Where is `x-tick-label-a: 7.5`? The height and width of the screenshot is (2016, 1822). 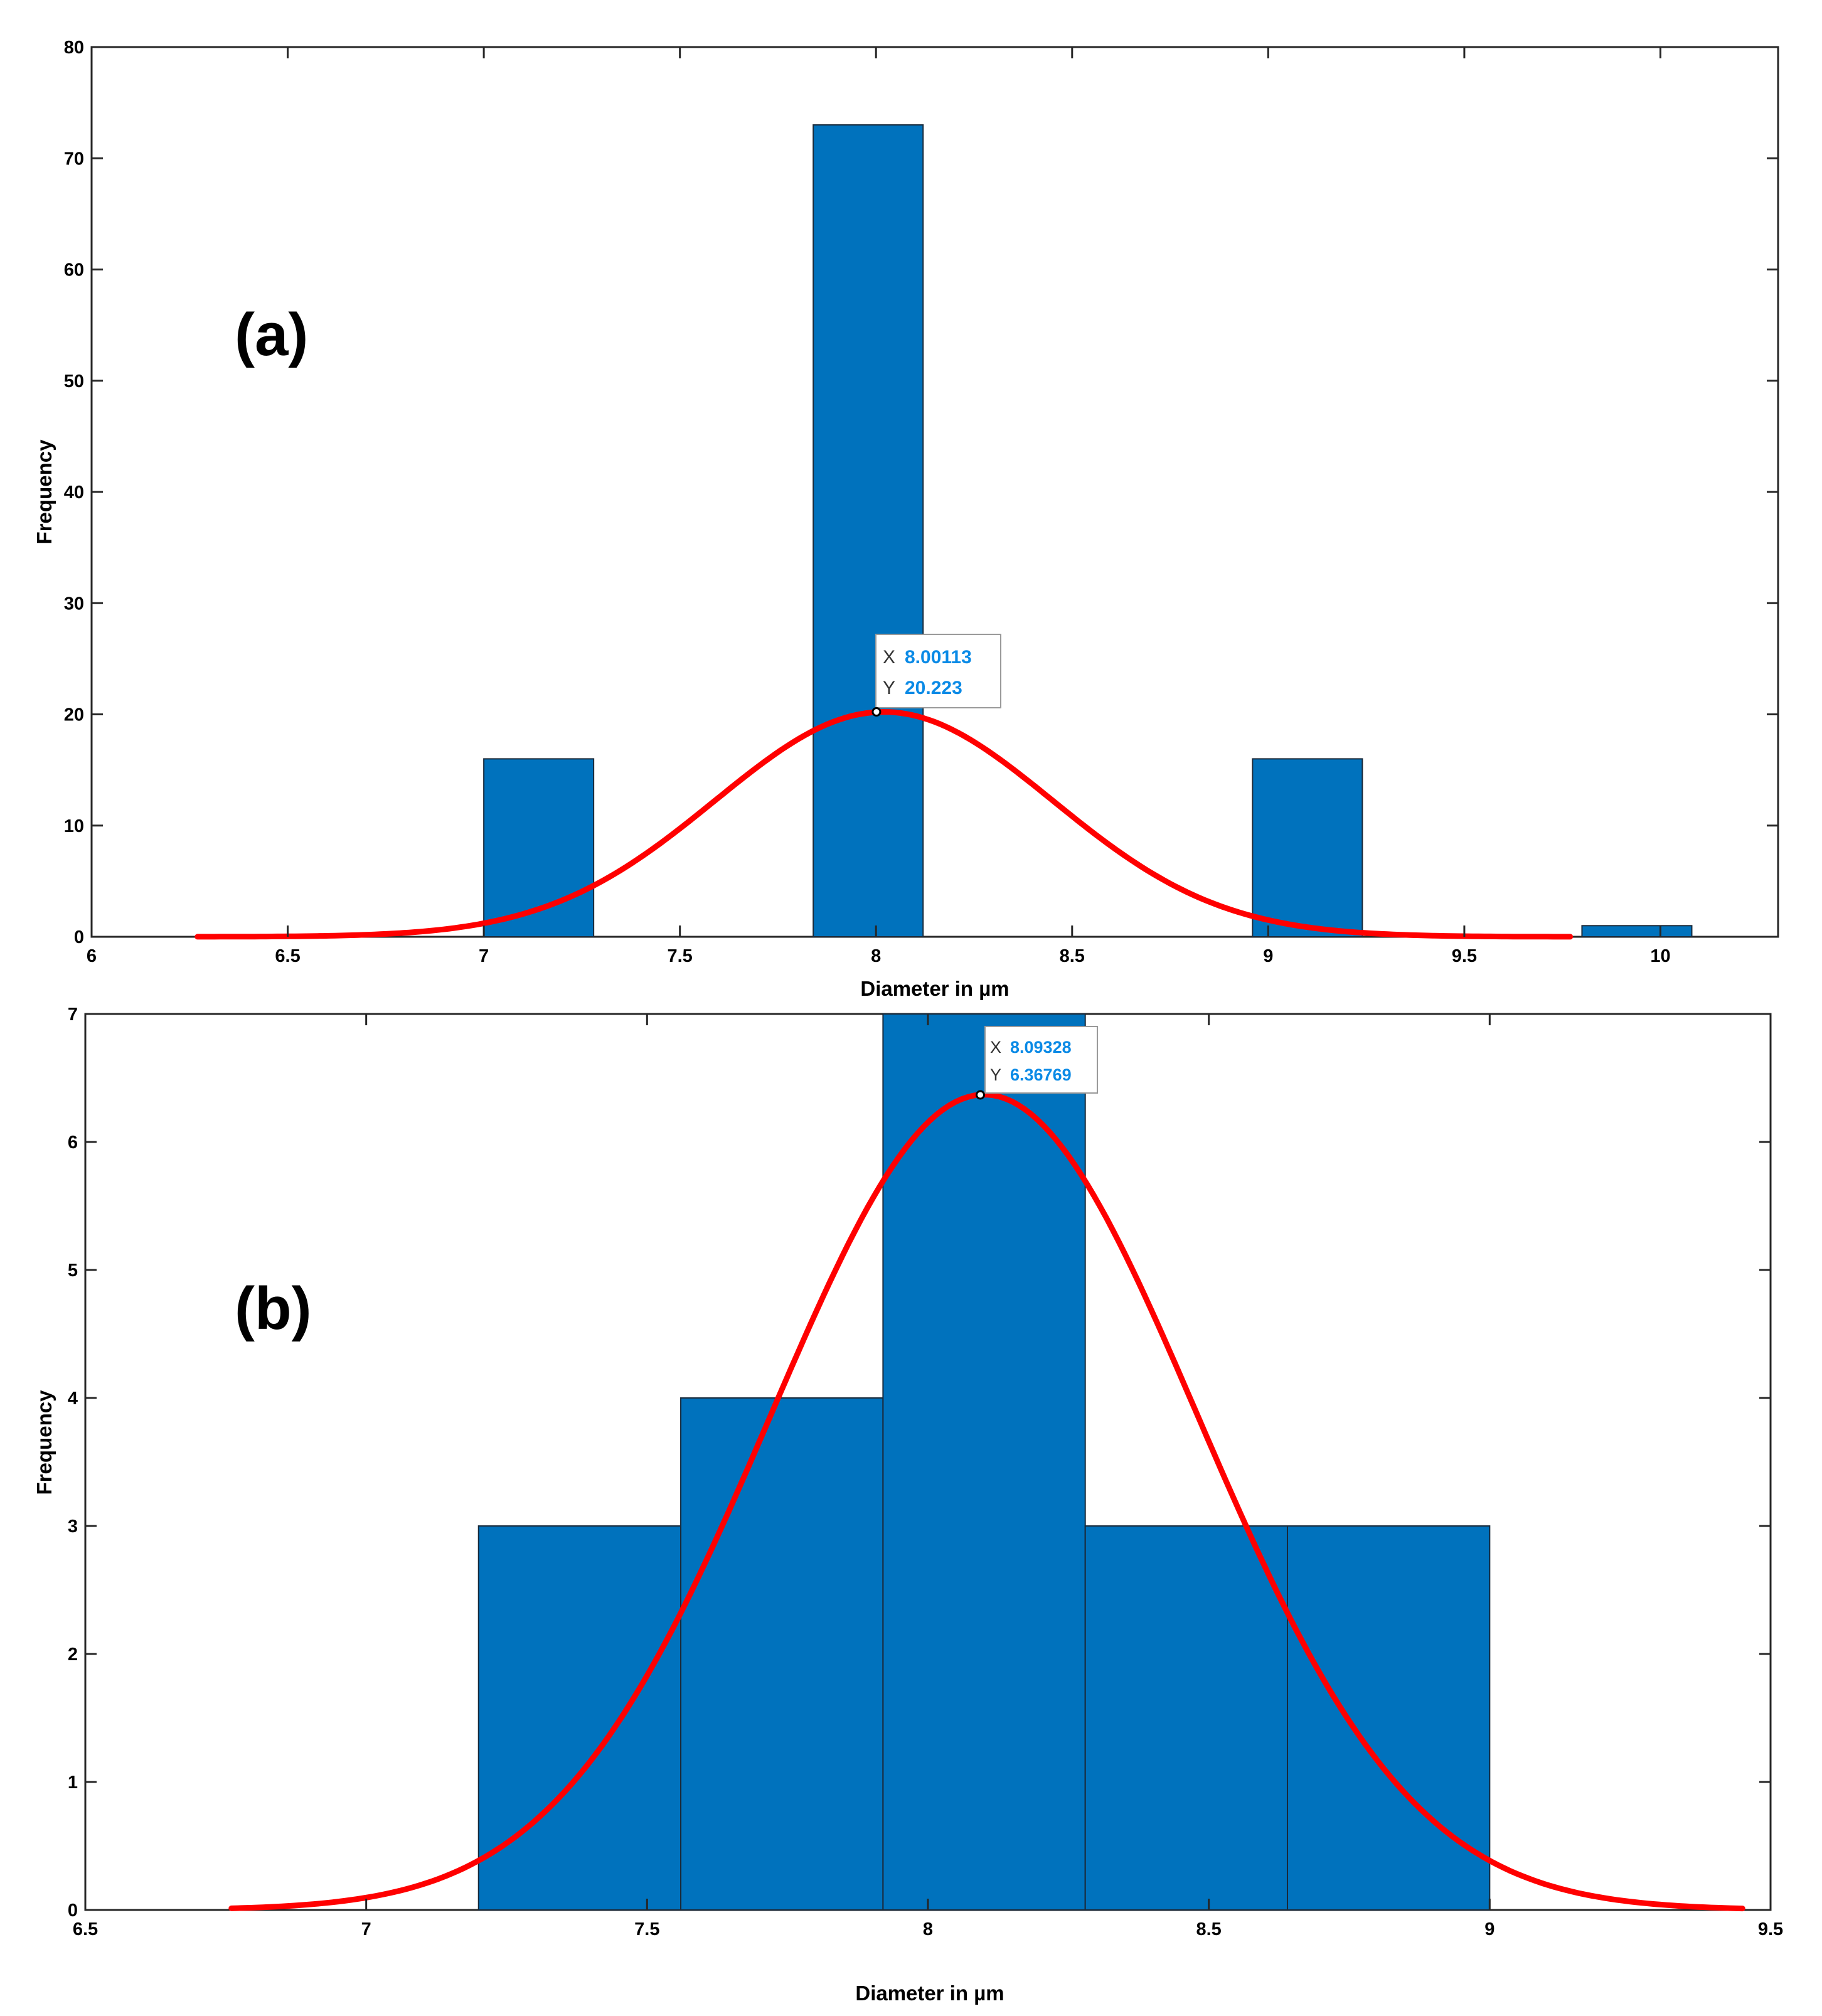
x-tick-label-a: 7.5 is located at coordinates (680, 956).